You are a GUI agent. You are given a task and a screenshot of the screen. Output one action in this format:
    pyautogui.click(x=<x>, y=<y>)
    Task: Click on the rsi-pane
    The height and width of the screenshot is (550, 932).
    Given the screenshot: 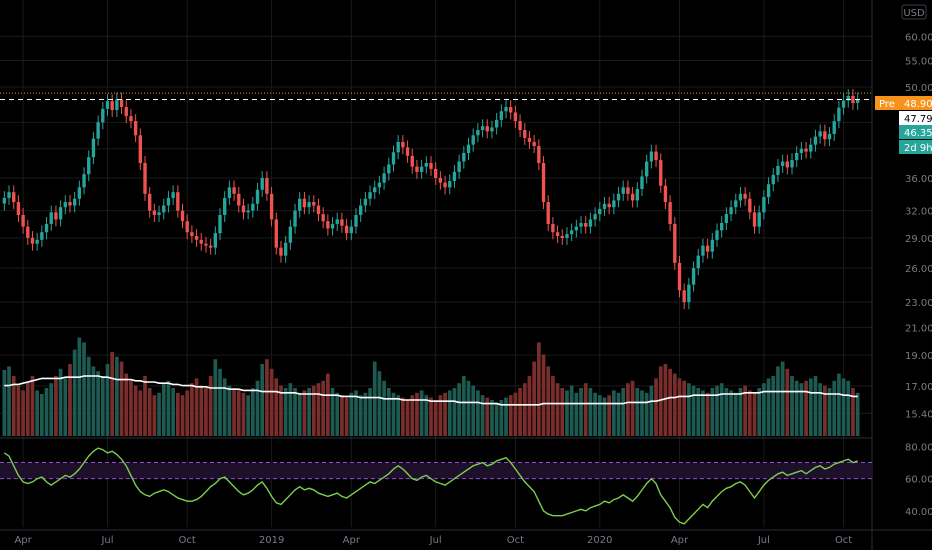 What is the action you would take?
    pyautogui.click(x=436, y=486)
    